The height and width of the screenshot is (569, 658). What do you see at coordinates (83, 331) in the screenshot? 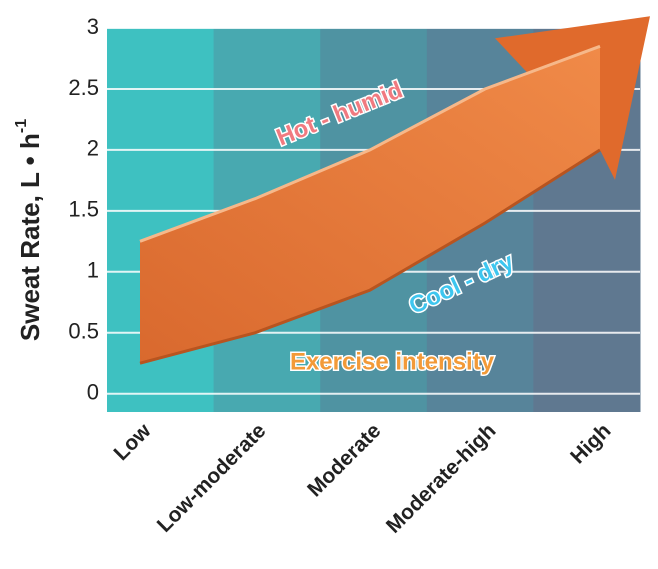
I see `y-tick-label: 0.5` at bounding box center [83, 331].